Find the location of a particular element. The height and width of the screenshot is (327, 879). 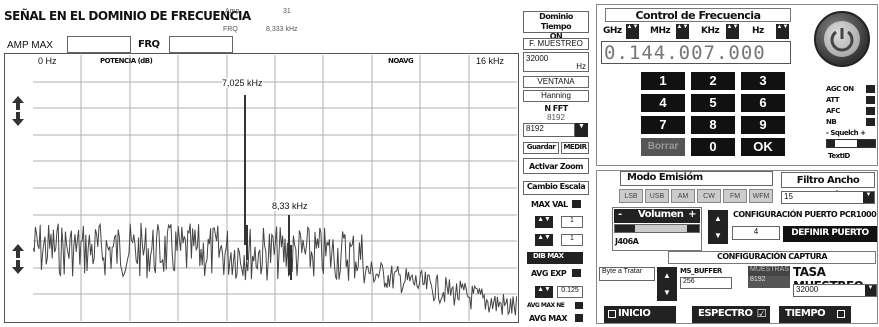

muestras-field: 8192 is located at coordinates (769, 282).